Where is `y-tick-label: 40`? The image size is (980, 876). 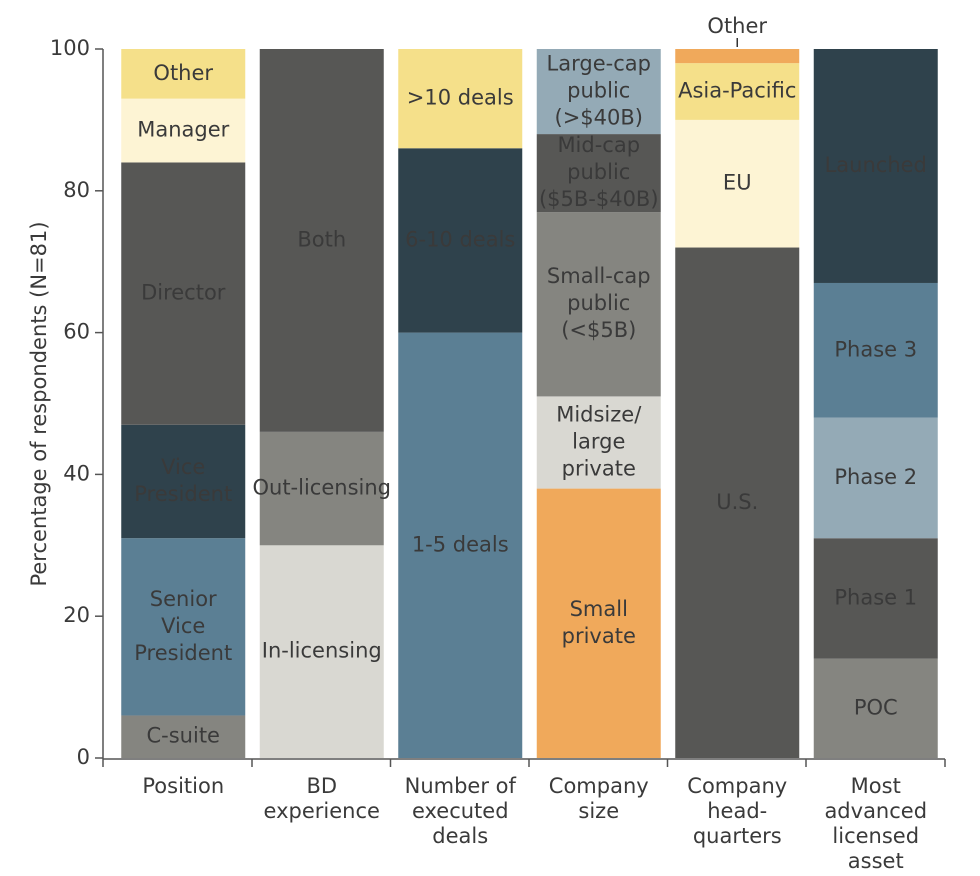
y-tick-label: 40 is located at coordinates (76, 473).